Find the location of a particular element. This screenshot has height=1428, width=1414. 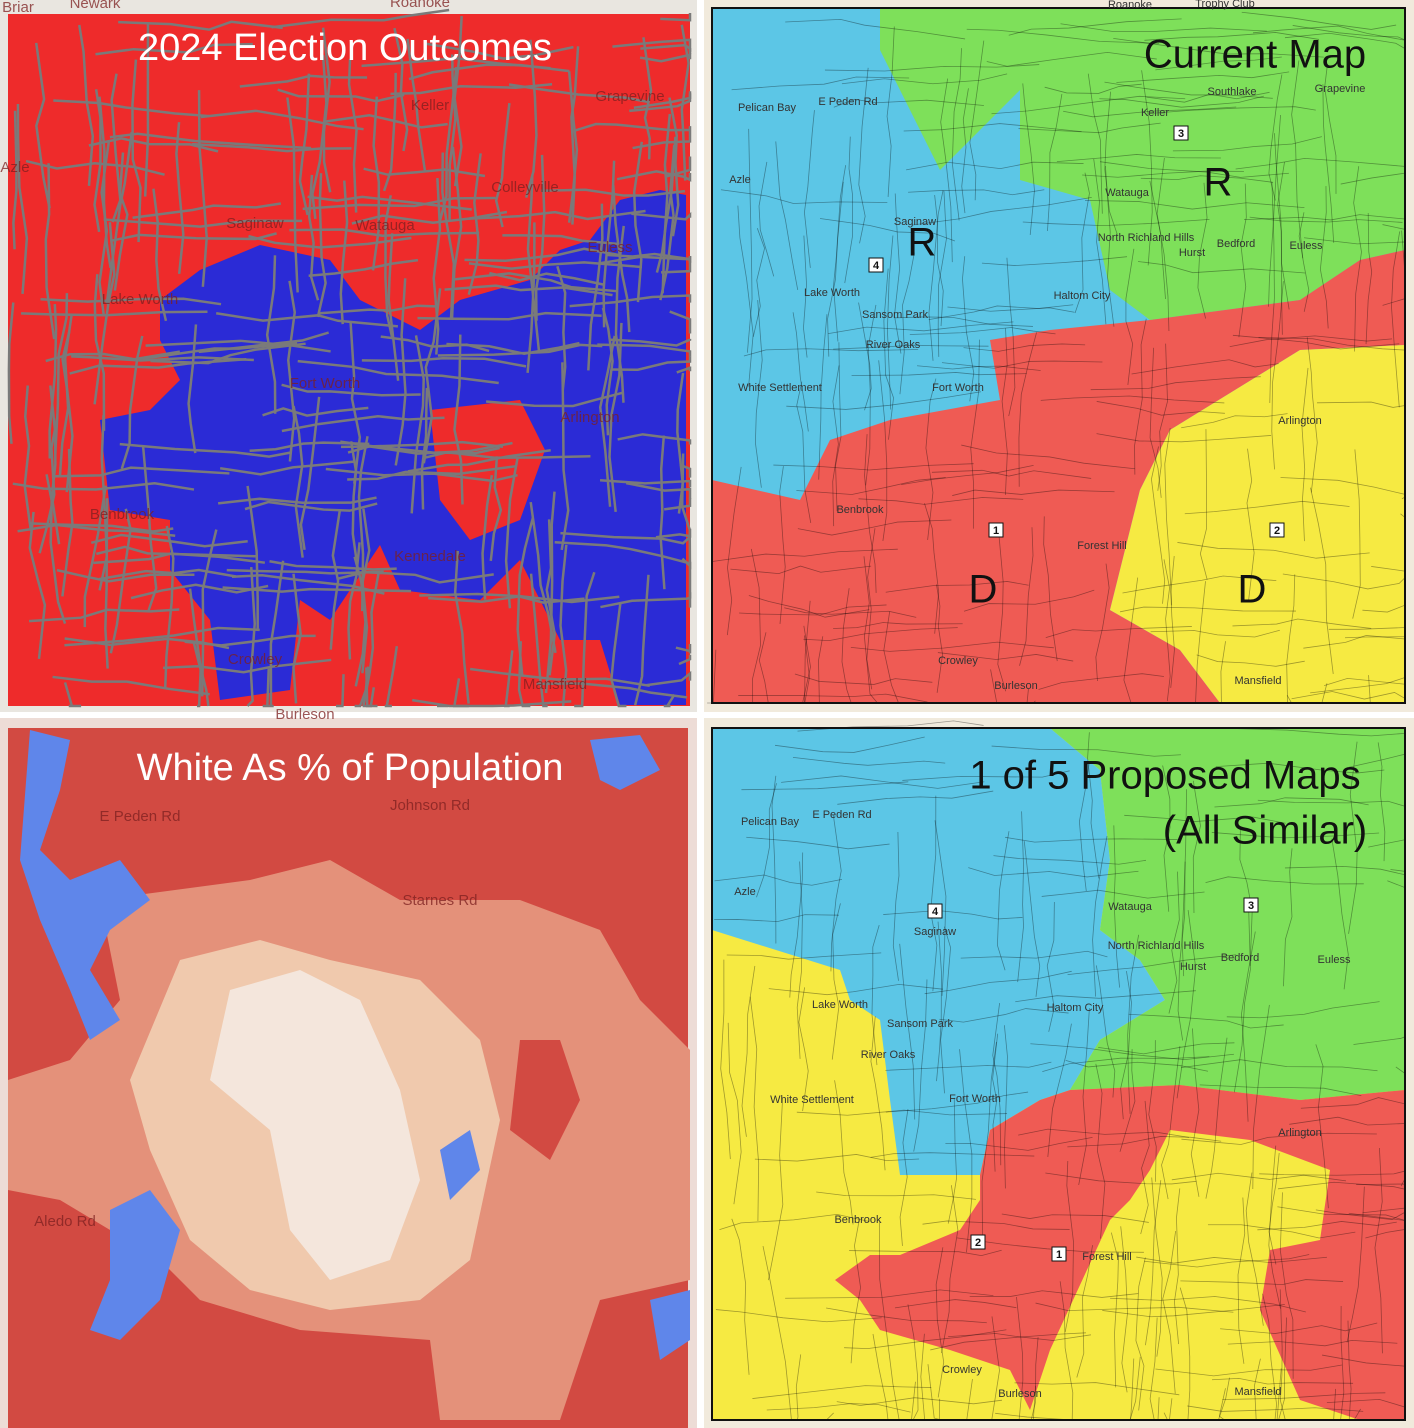

place-label: Mansfield is located at coordinates (1257, 1392).